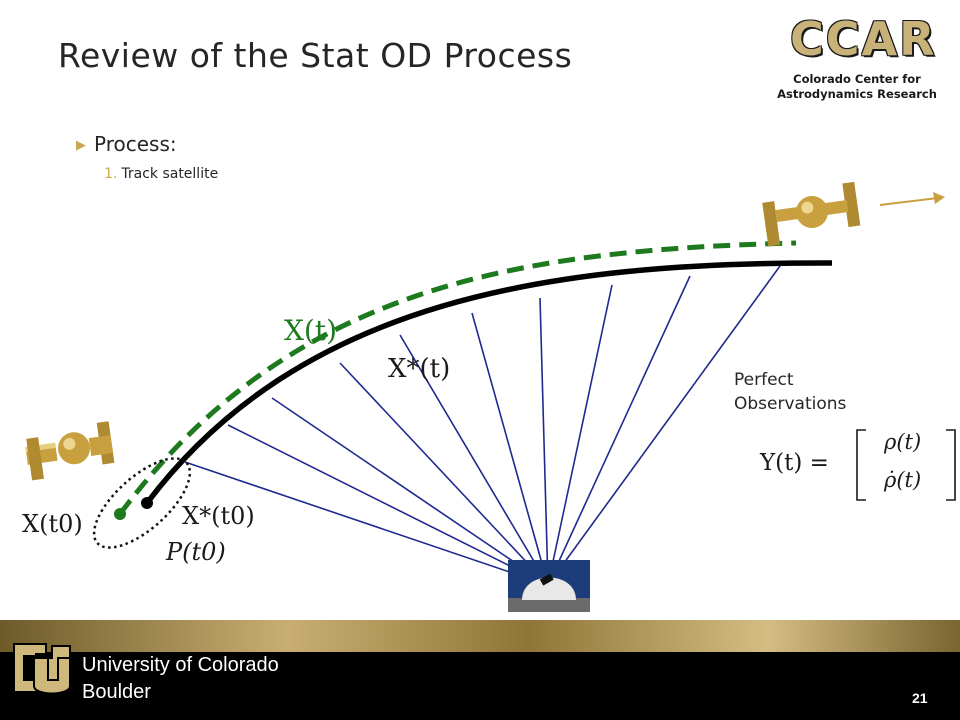  I want to click on covariance-label: P(t0), so click(196, 552).